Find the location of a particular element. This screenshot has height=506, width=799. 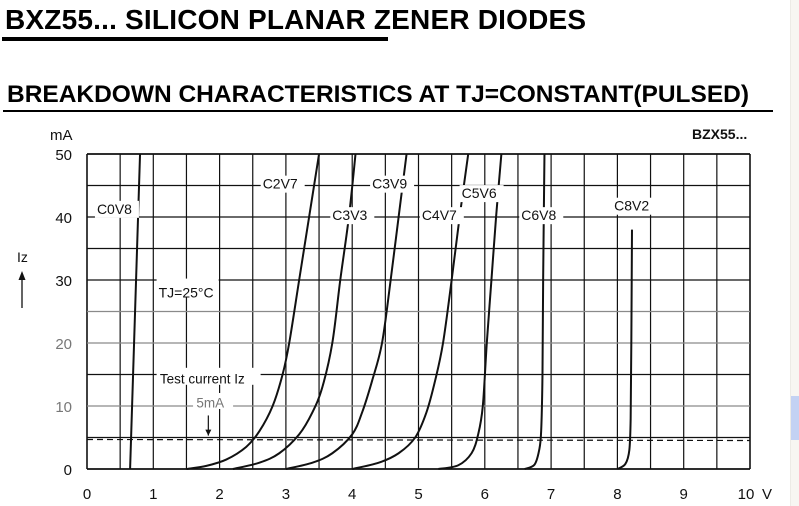

x-tick-label: 2 is located at coordinates (219, 494).